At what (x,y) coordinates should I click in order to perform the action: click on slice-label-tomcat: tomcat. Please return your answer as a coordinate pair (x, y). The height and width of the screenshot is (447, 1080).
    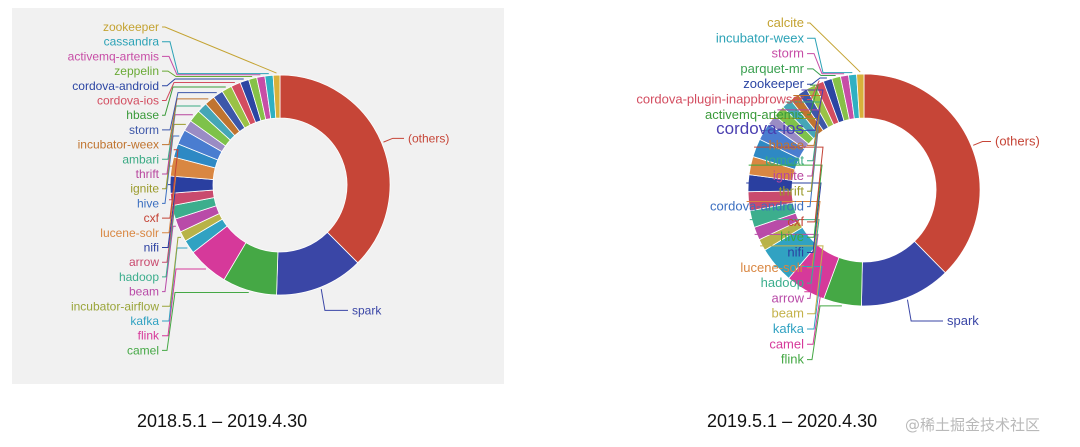
    Looking at the image, I should click on (784, 160).